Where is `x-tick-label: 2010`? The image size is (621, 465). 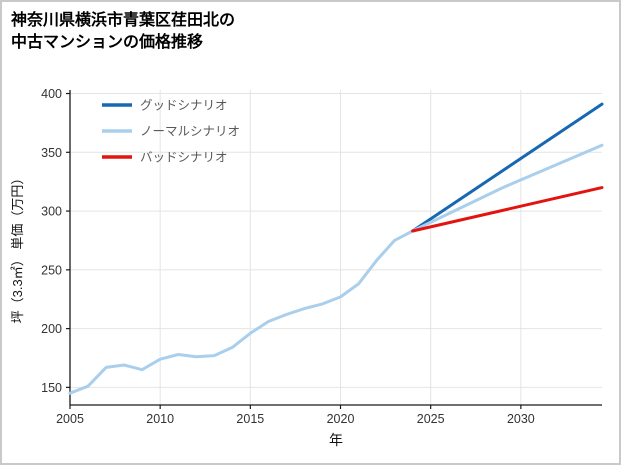
x-tick-label: 2010 is located at coordinates (160, 419).